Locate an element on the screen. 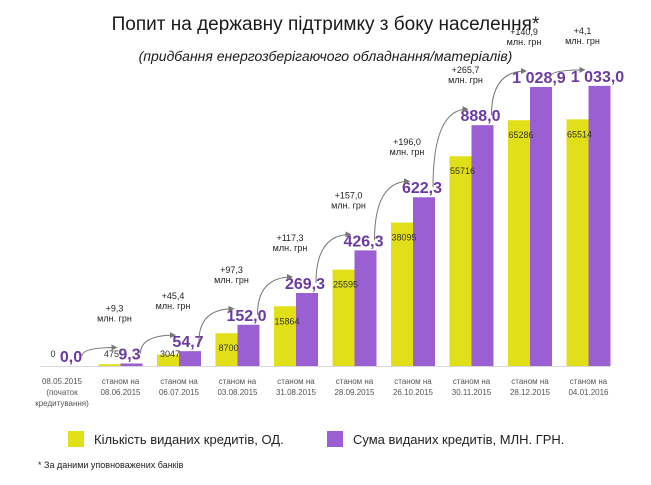 This screenshot has width=651, height=485. count-label-4: 15864 is located at coordinates (286, 321).